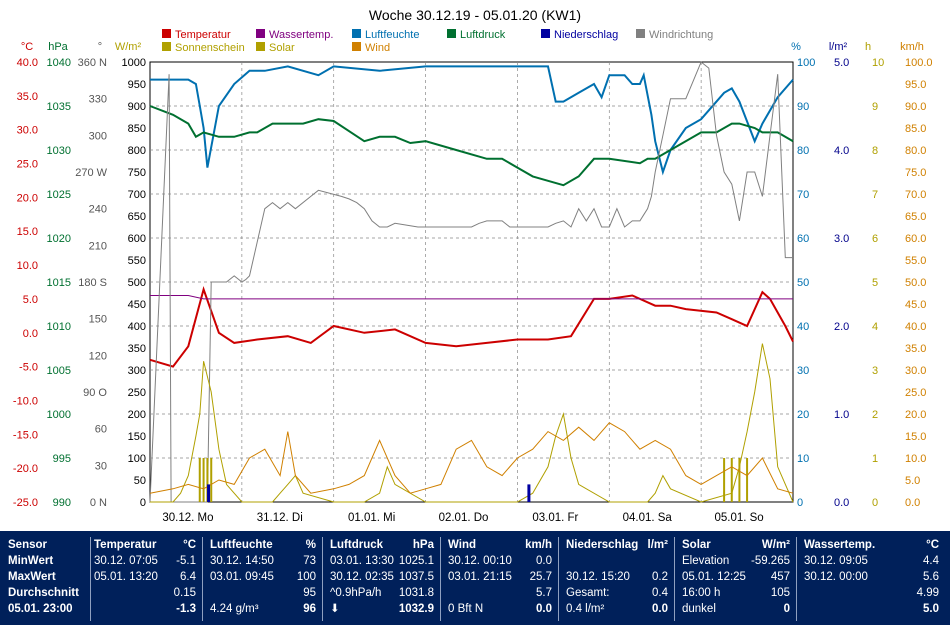 Image resolution: width=950 pixels, height=625 pixels. What do you see at coordinates (137, 415) in the screenshot?
I see `tick-label: 200` at bounding box center [137, 415].